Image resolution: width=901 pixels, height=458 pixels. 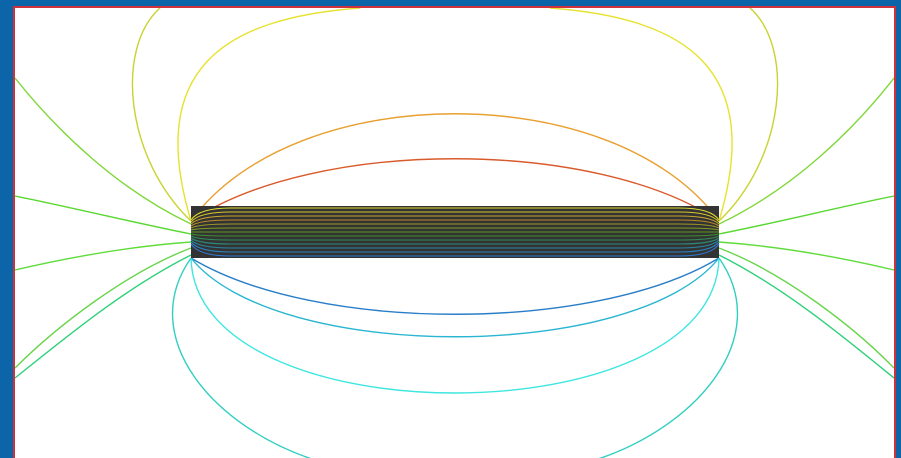 I want to click on magnet-internal-lines, so click(x=455, y=232).